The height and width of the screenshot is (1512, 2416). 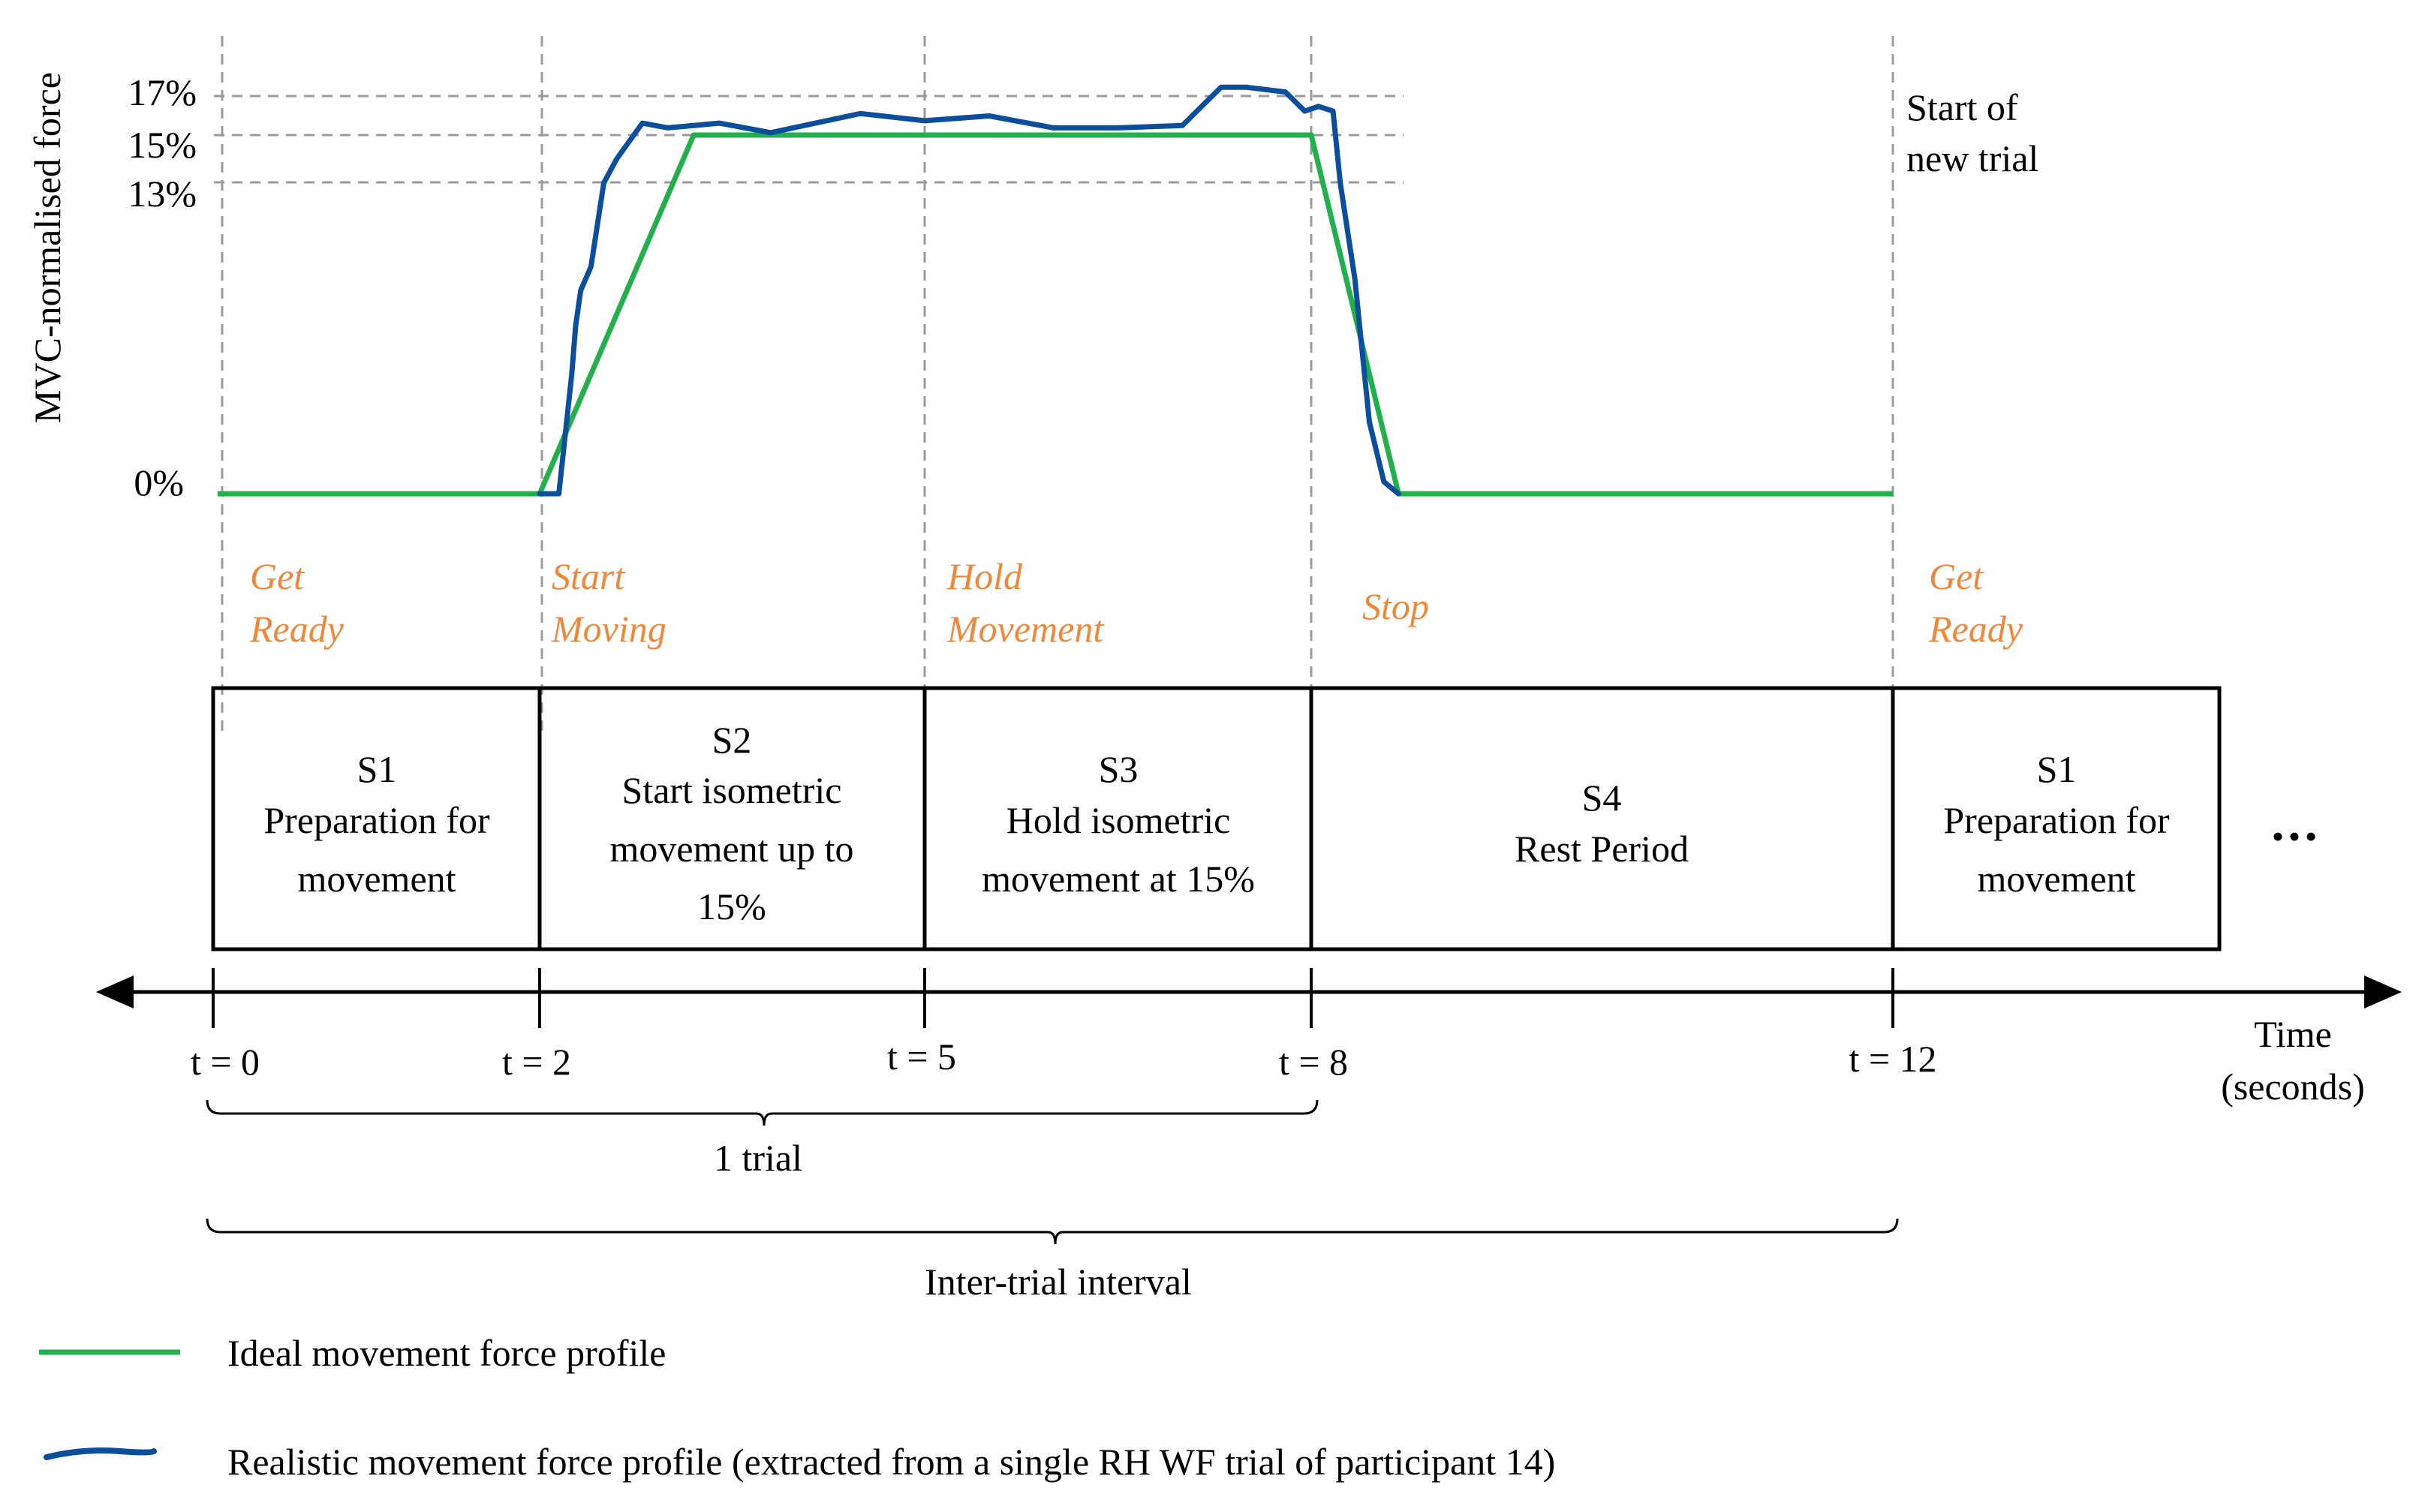 I want to click on time-label-t0: t = 0, so click(x=226, y=1062).